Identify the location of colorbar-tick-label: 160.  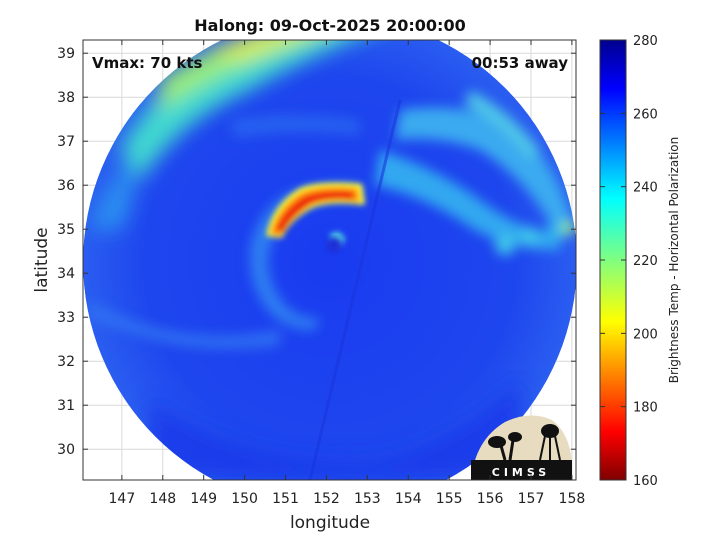
(645, 481).